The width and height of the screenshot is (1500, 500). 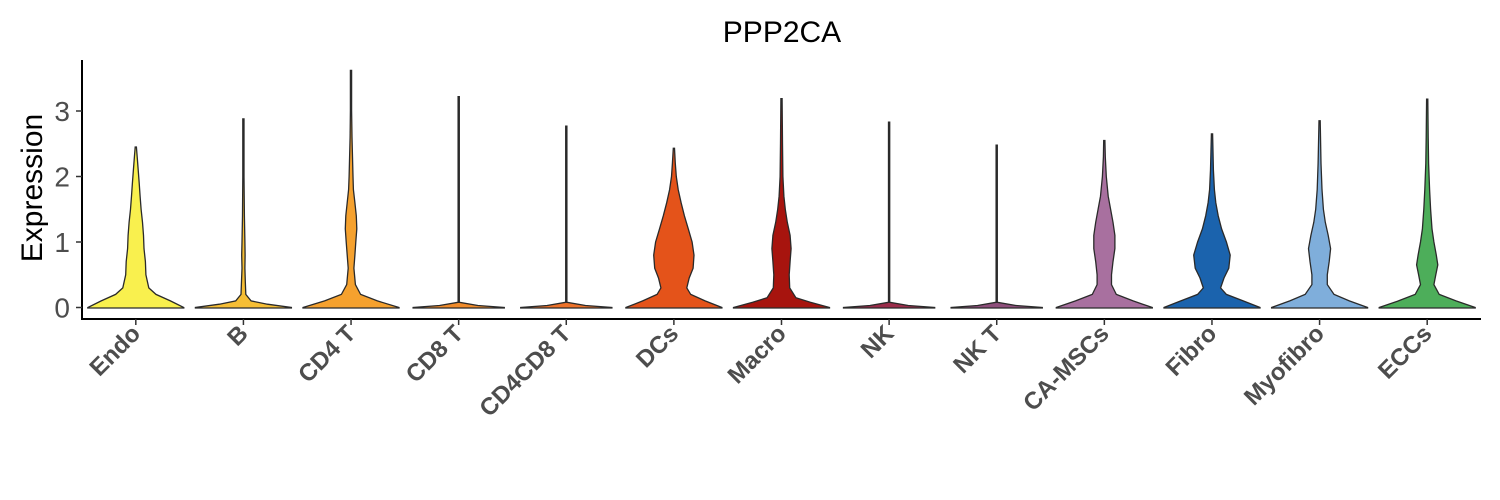 I want to click on x-tick-label: Fibro, so click(x=1192, y=351).